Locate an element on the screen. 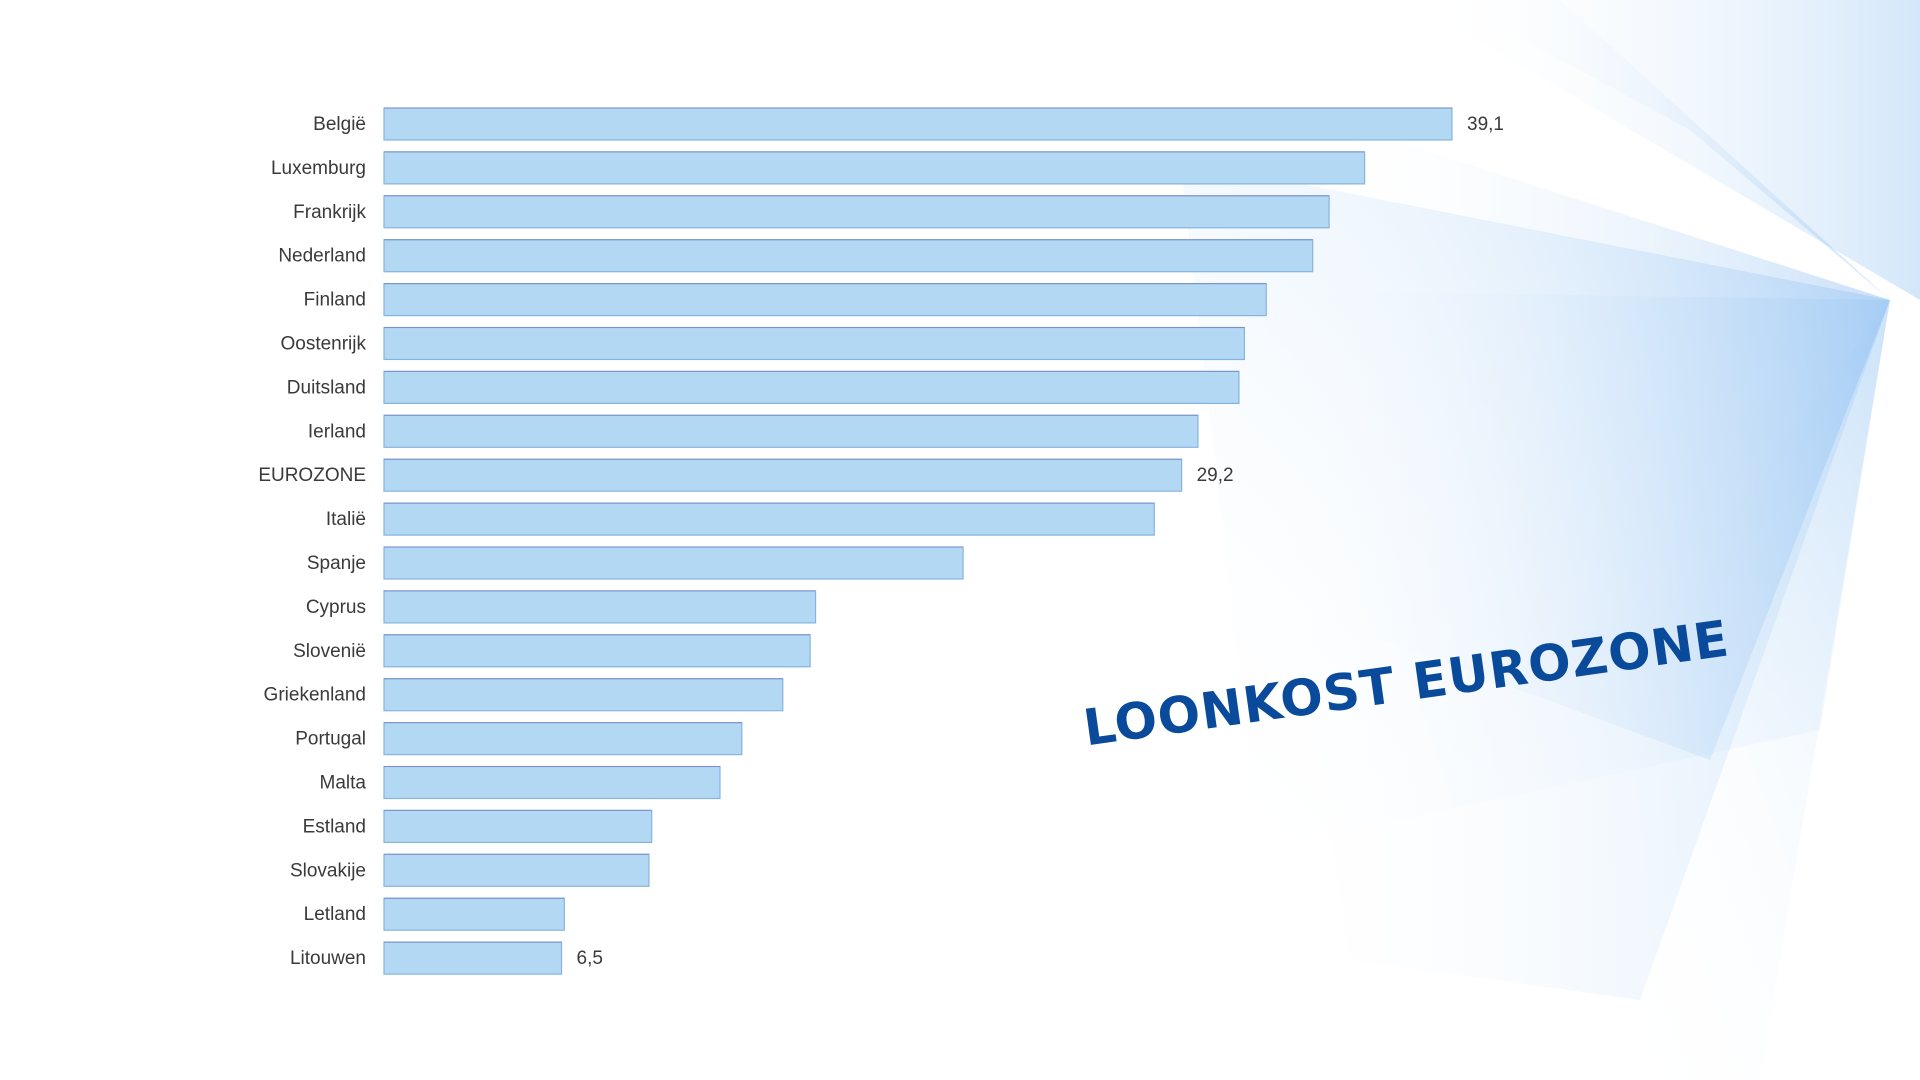 Image resolution: width=1920 pixels, height=1080 pixels. category-label-1: Luxemburg is located at coordinates (318, 168).